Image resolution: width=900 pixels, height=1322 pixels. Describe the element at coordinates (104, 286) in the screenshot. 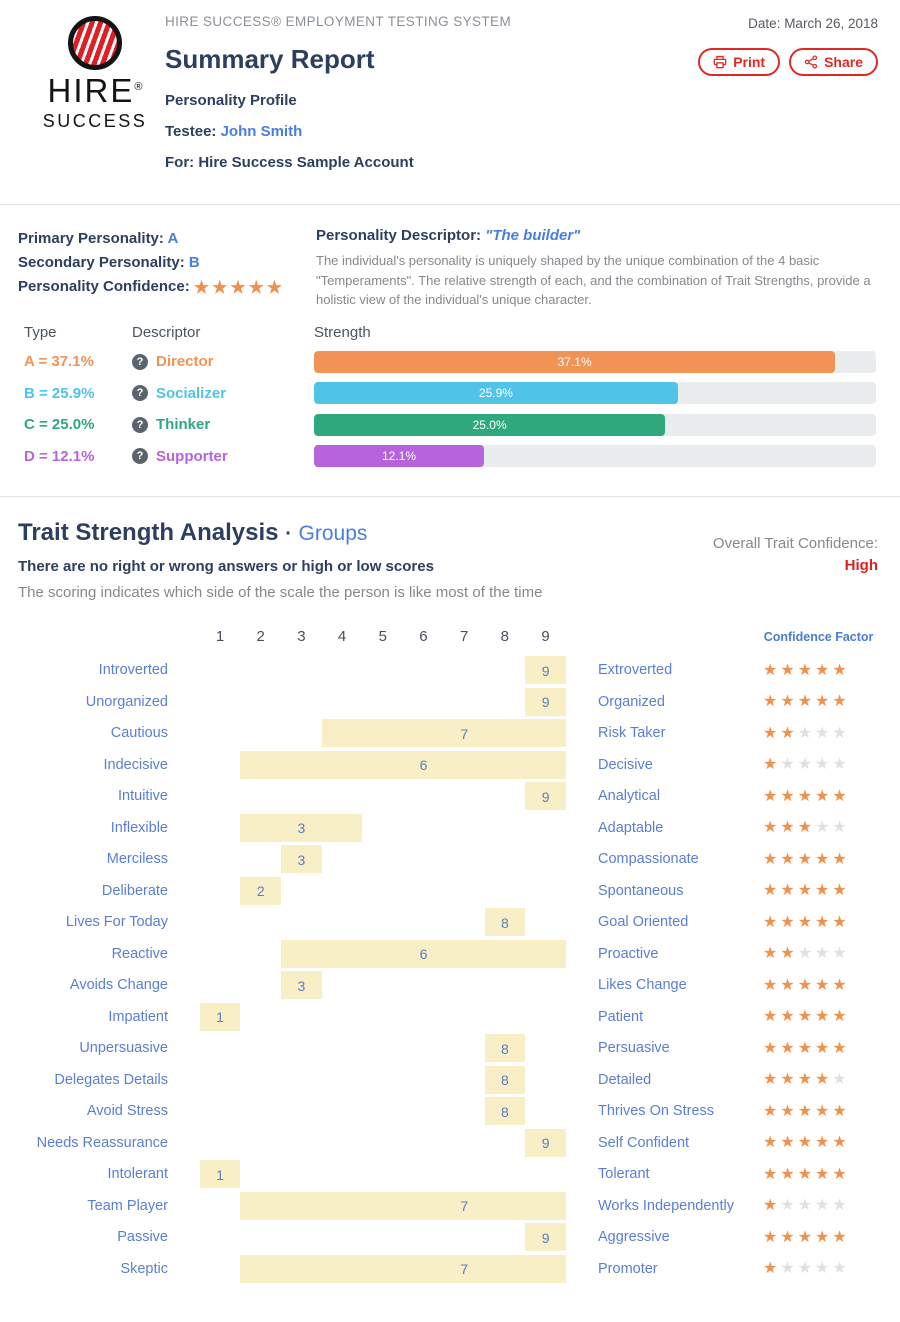

I see `personality-confidence-label: Personality Confidence:` at that location.